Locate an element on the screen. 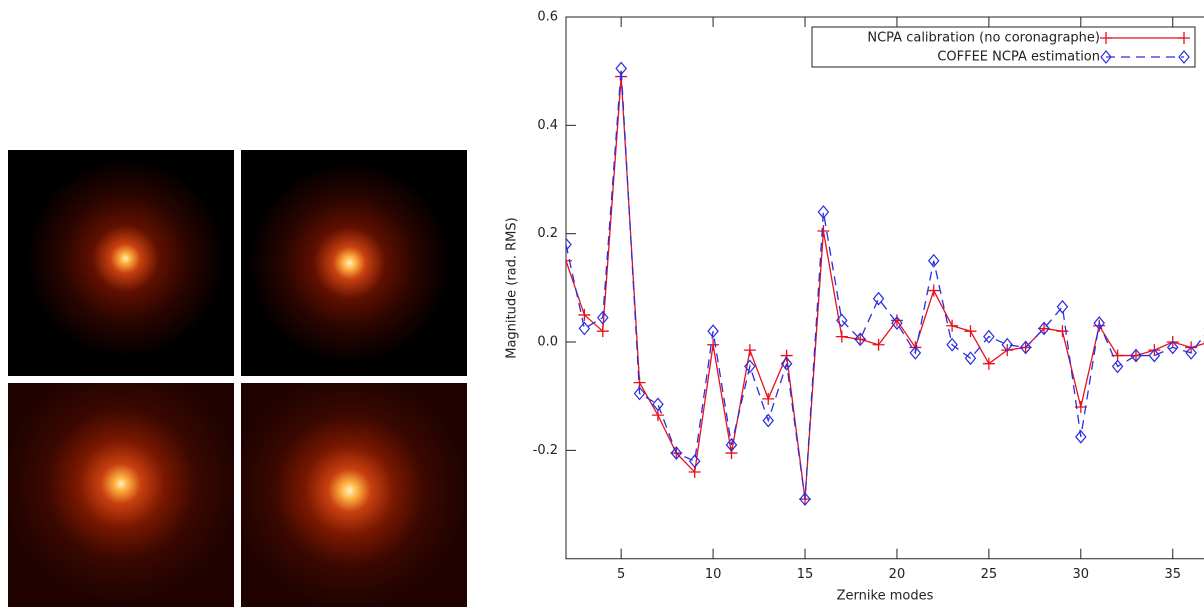 The image size is (1204, 607). y-tick-label: -0.2 is located at coordinates (545, 450).